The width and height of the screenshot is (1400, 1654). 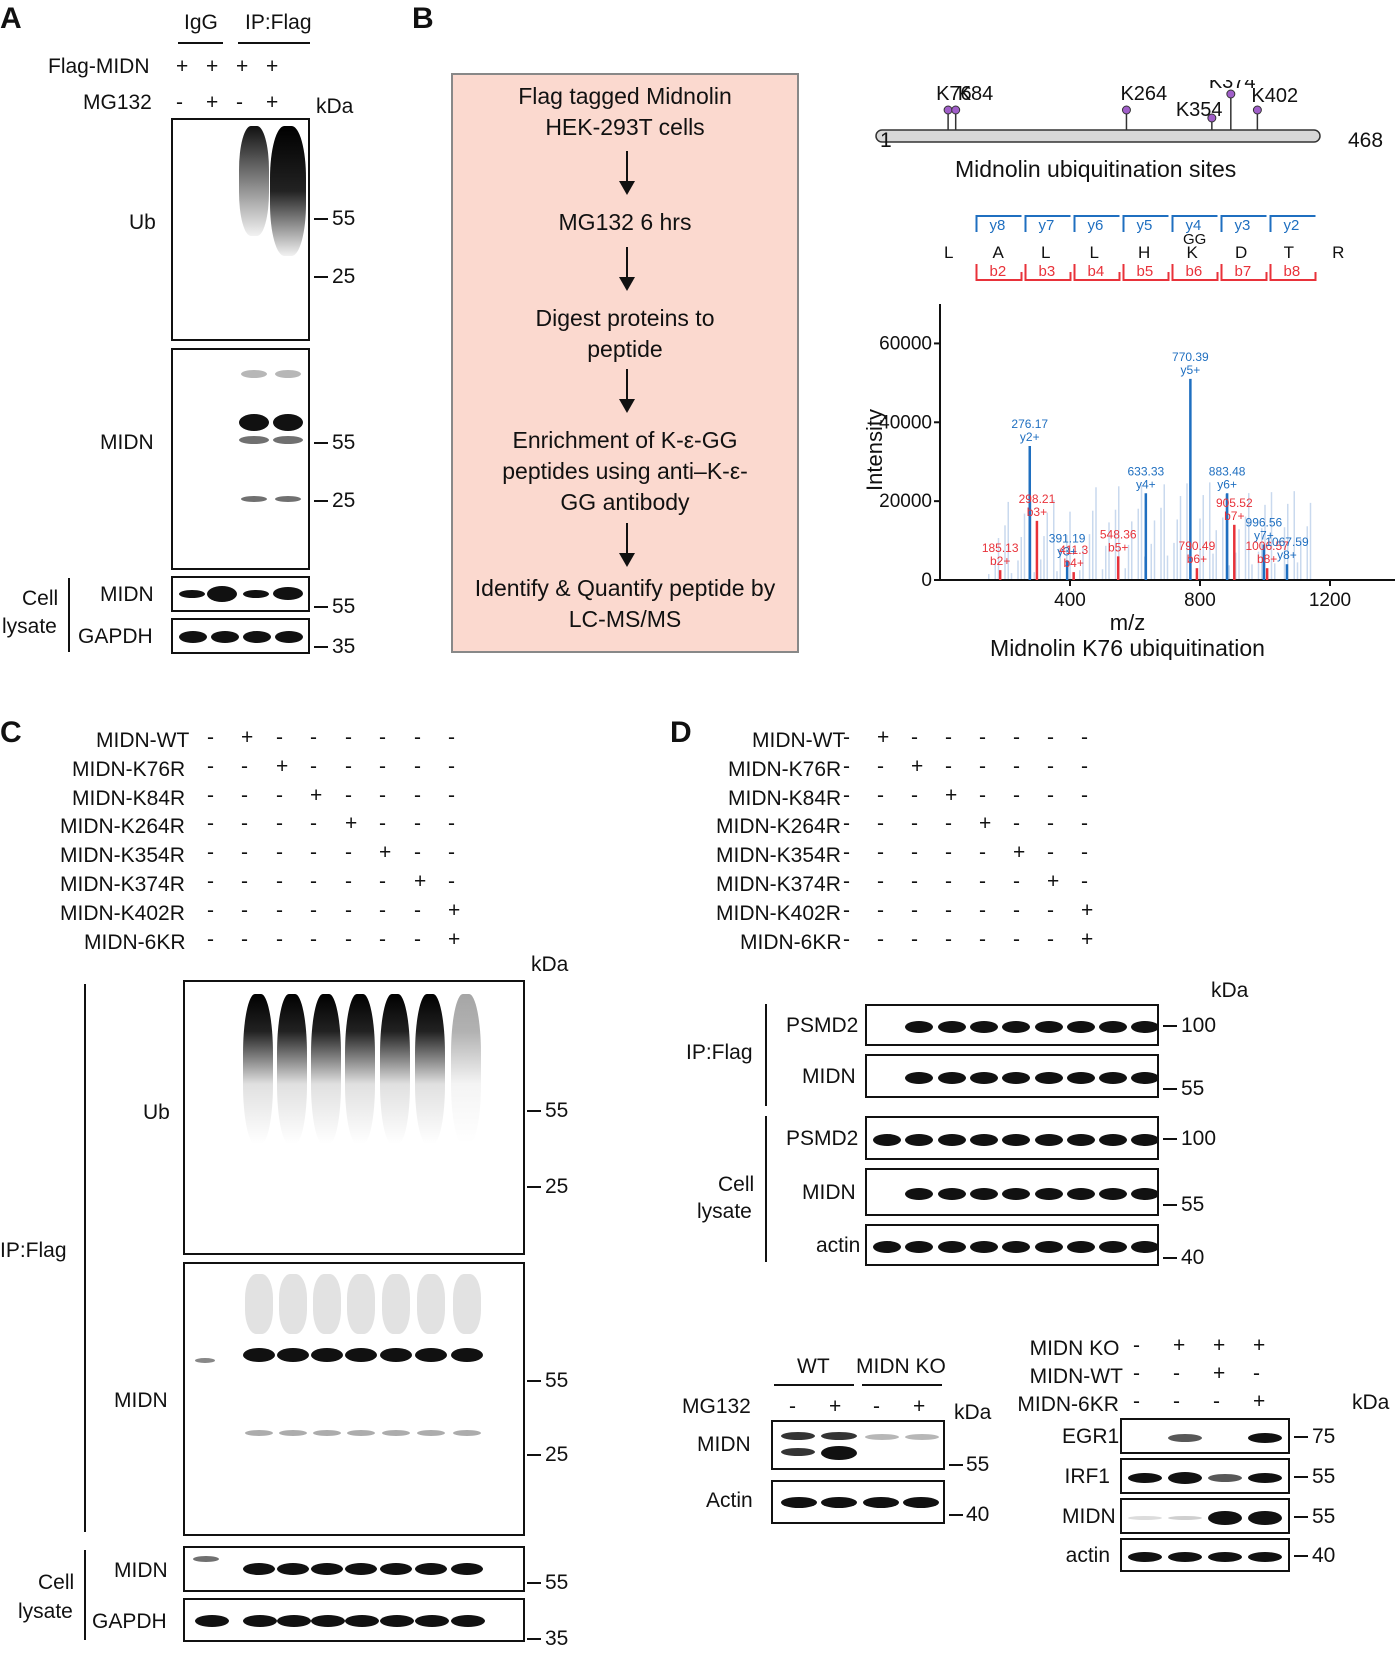 I want to click on peak-ion-label: b3+, so click(x=1037, y=512).